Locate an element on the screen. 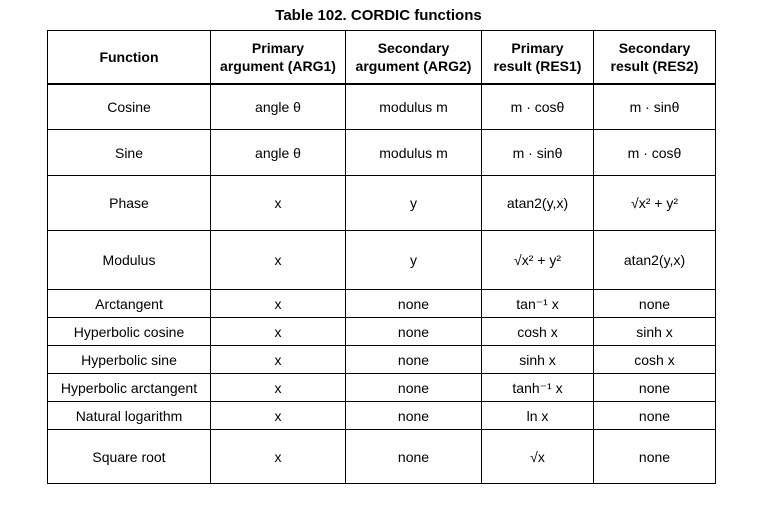 Image resolution: width=757 pixels, height=509 pixels. table-row: Arctangent x none tan⁻¹ x none is located at coordinates (381, 303).